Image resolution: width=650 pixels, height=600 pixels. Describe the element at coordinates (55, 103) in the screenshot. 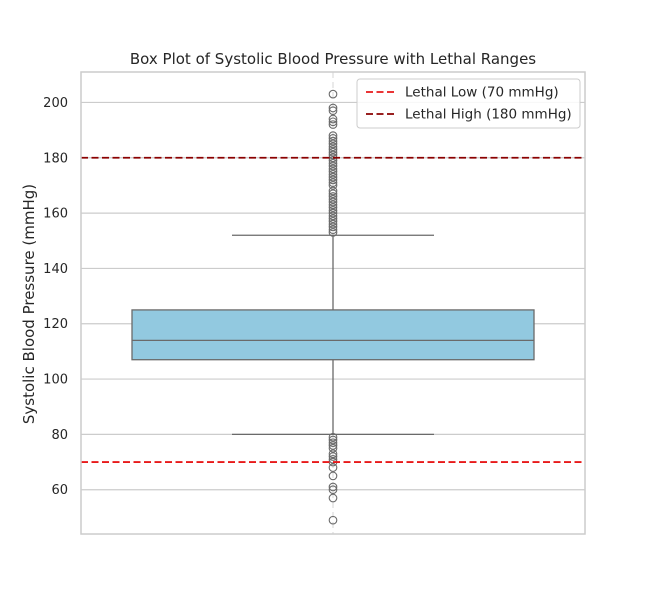

I see `y-tick-label: 200` at that location.